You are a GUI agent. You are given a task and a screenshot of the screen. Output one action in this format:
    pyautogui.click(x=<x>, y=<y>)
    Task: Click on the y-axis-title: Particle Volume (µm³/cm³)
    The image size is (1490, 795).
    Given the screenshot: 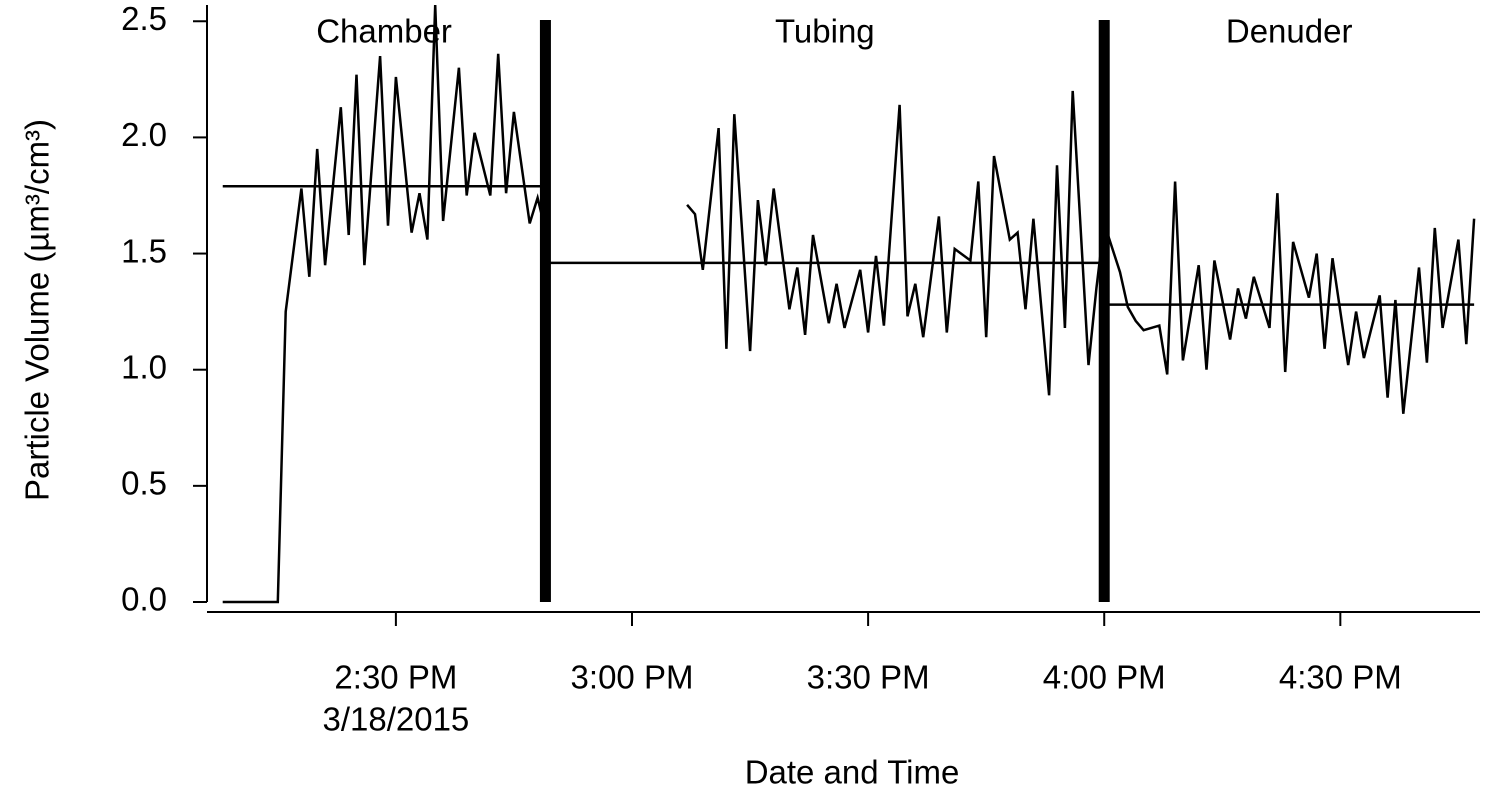 What is the action you would take?
    pyautogui.click(x=37, y=310)
    